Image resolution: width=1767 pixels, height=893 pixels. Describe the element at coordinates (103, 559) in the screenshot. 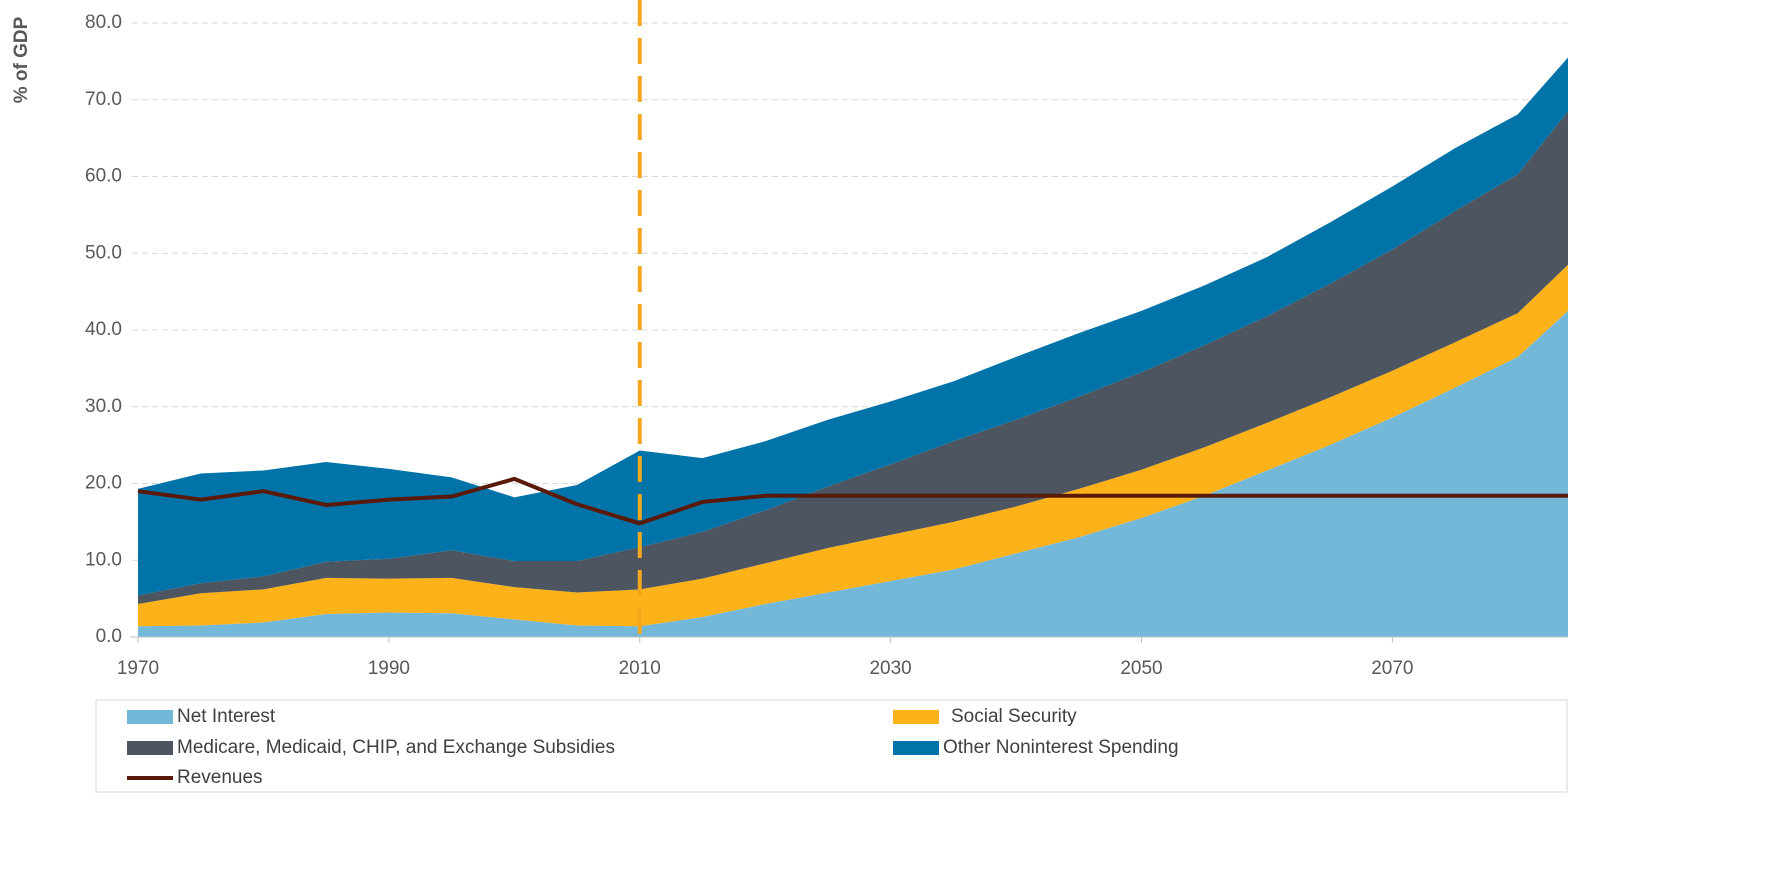

I see `y-tick-label: 10.0` at that location.